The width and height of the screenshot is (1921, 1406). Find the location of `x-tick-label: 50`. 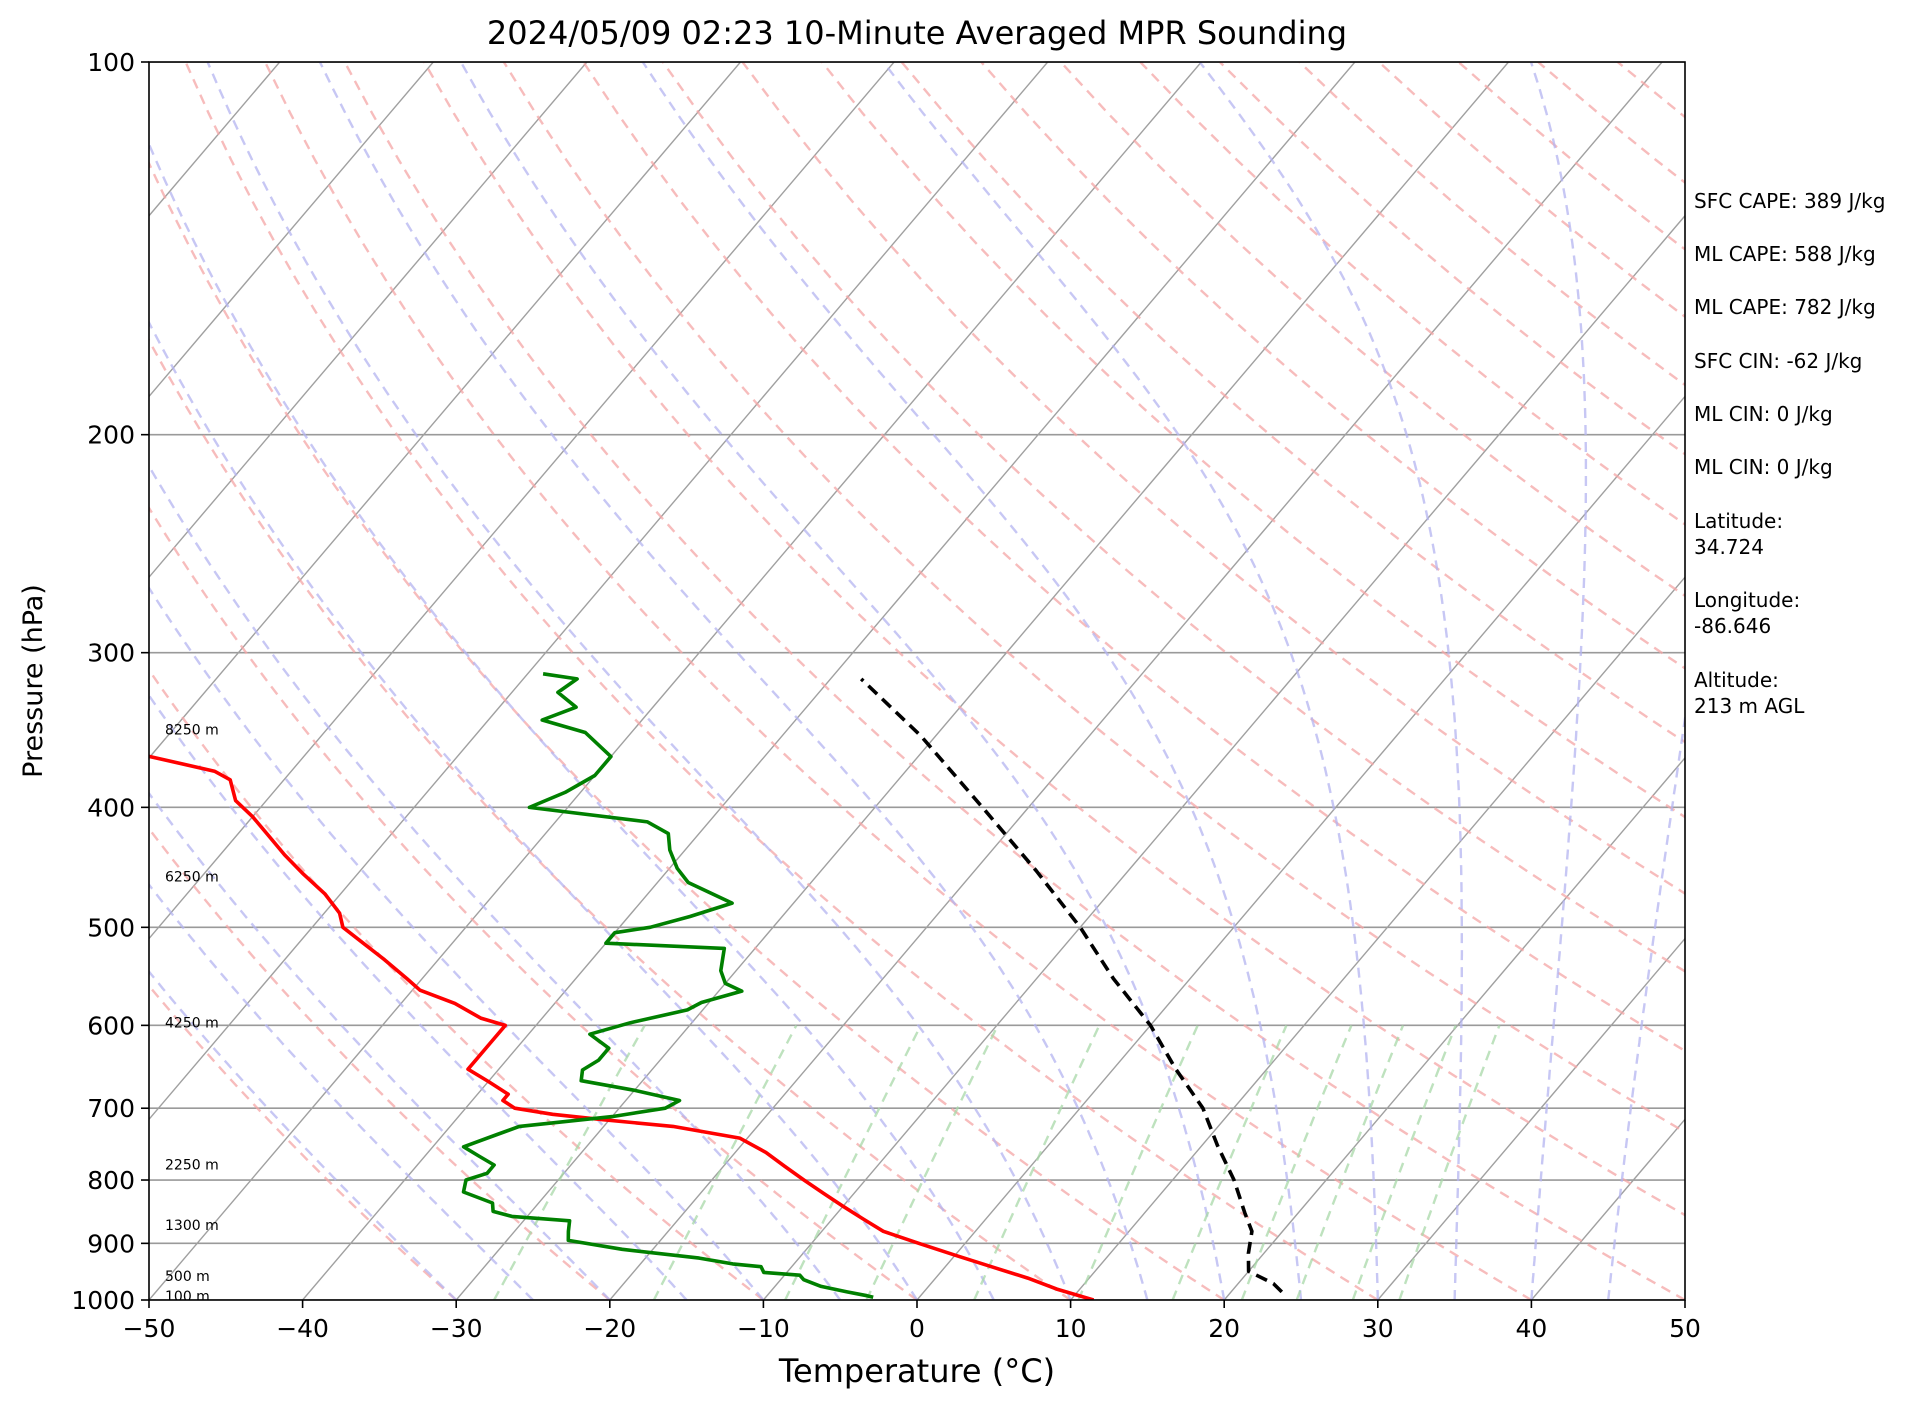

x-tick-label: 50 is located at coordinates (1685, 1328).